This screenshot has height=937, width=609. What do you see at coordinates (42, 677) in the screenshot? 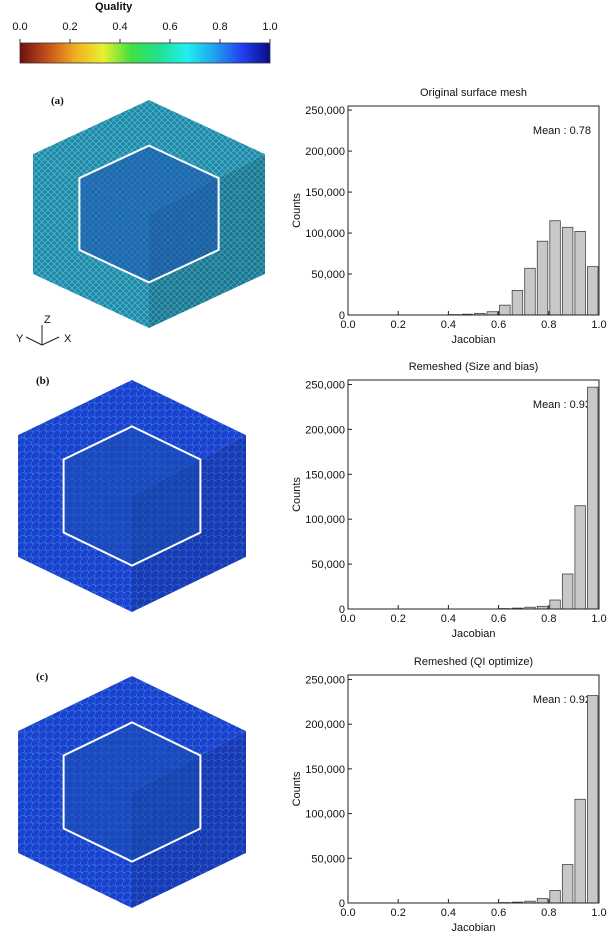
I see `panel-label: (c)` at bounding box center [42, 677].